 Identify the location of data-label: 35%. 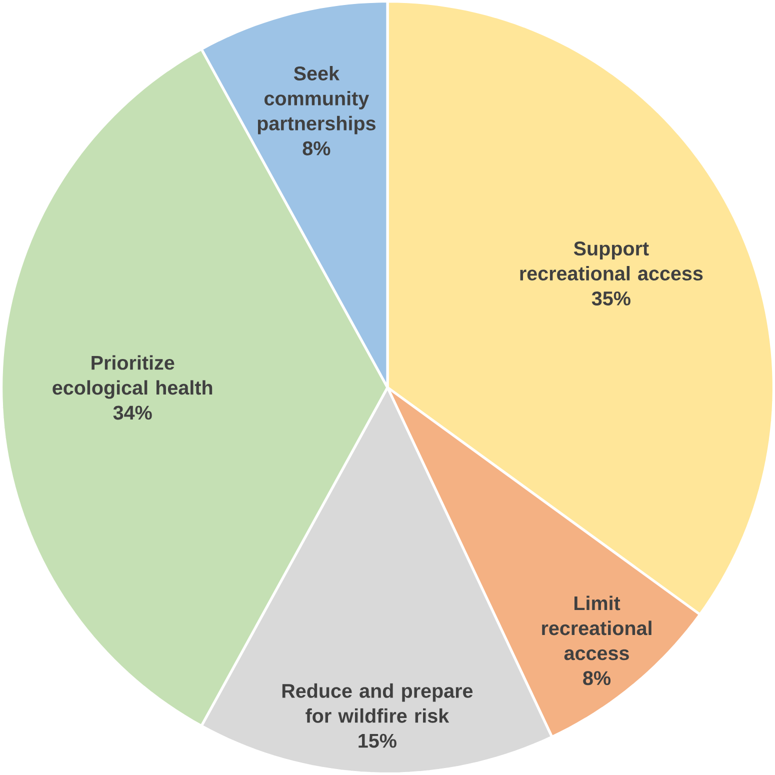
(611, 298).